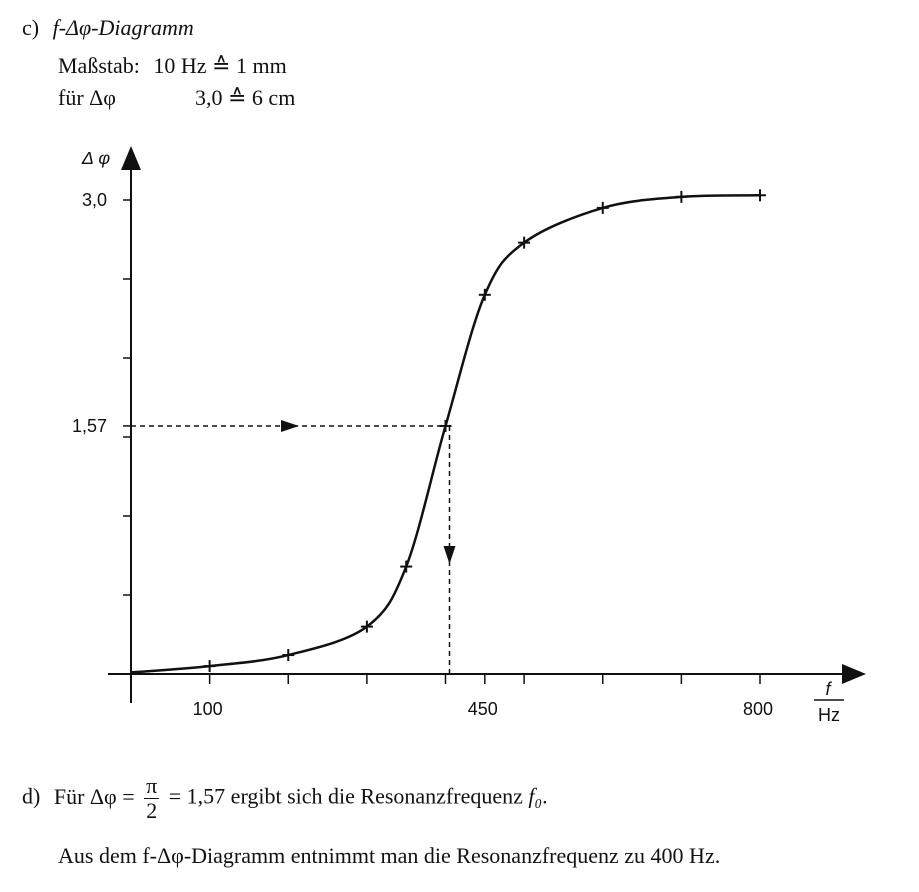  Describe the element at coordinates (220, 65) in the screenshot. I see `scale-f-value: 10 Hz ≙ 1 mm` at that location.